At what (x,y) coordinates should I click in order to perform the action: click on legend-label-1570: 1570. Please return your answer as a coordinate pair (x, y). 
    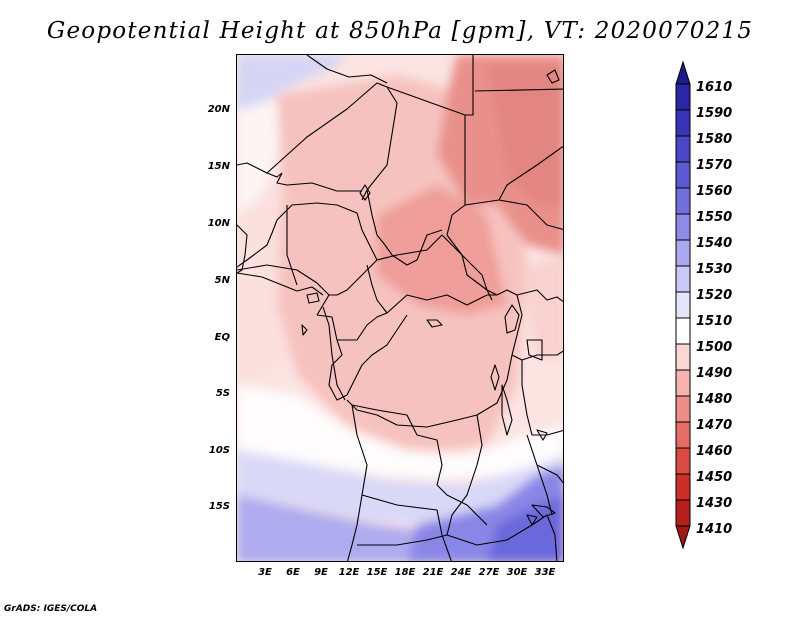
    Looking at the image, I should click on (714, 165).